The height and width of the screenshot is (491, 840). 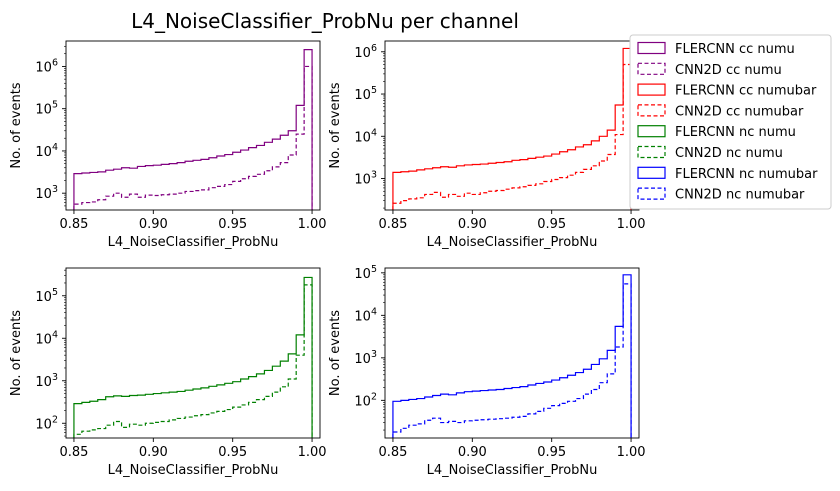 I want to click on legend-label: CNN2D cc numu, so click(x=728, y=70).